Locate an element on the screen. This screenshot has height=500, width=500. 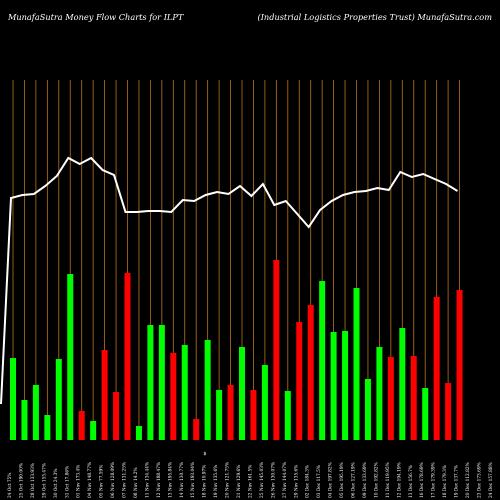
x-tick-label: 02 Dec 184.3% is located at coordinates (308, 481).